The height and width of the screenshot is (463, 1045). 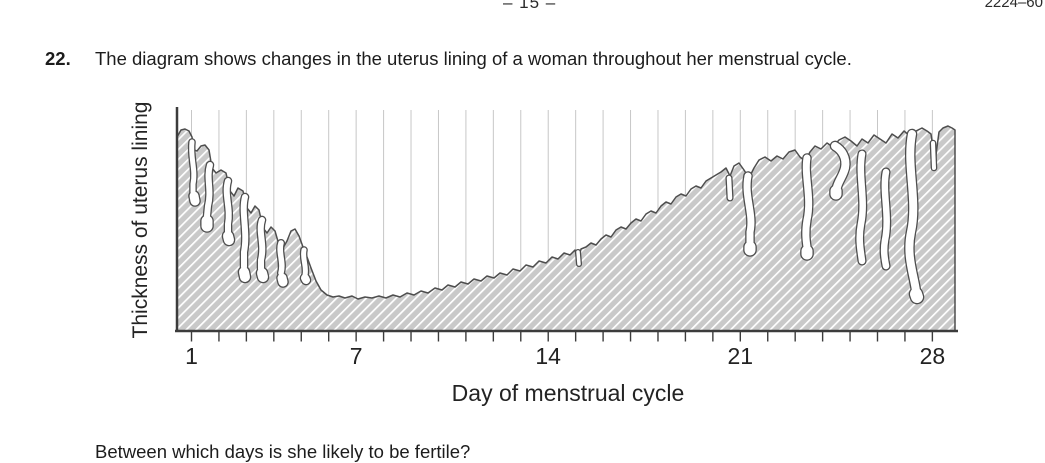 What do you see at coordinates (741, 356) in the screenshot?
I see `x-tick-label: 21` at bounding box center [741, 356].